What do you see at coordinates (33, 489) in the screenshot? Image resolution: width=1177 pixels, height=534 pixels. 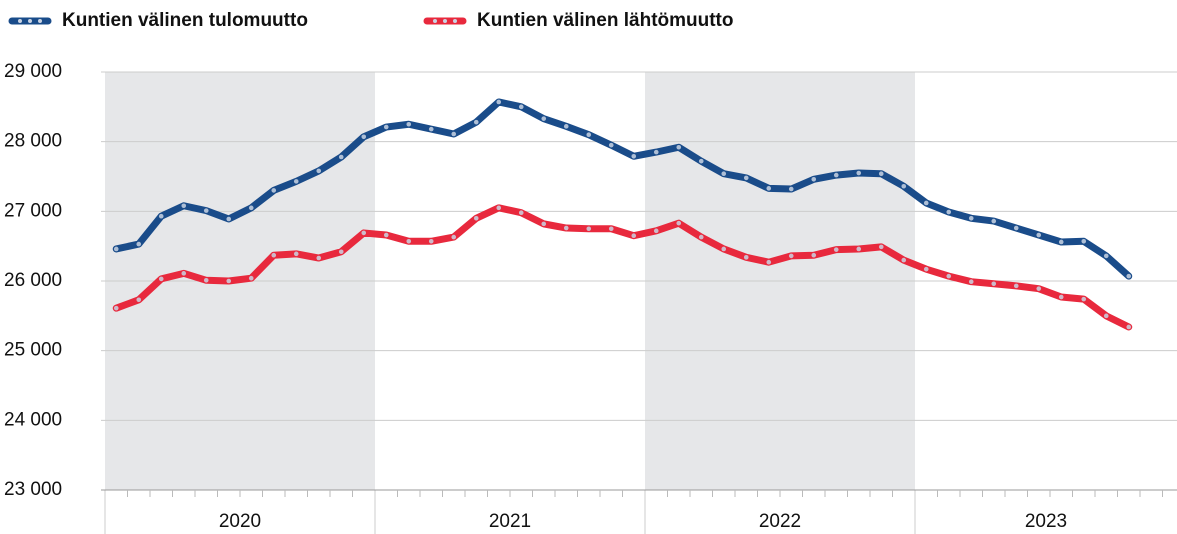 I see `y-tick-label: 23 000` at bounding box center [33, 489].